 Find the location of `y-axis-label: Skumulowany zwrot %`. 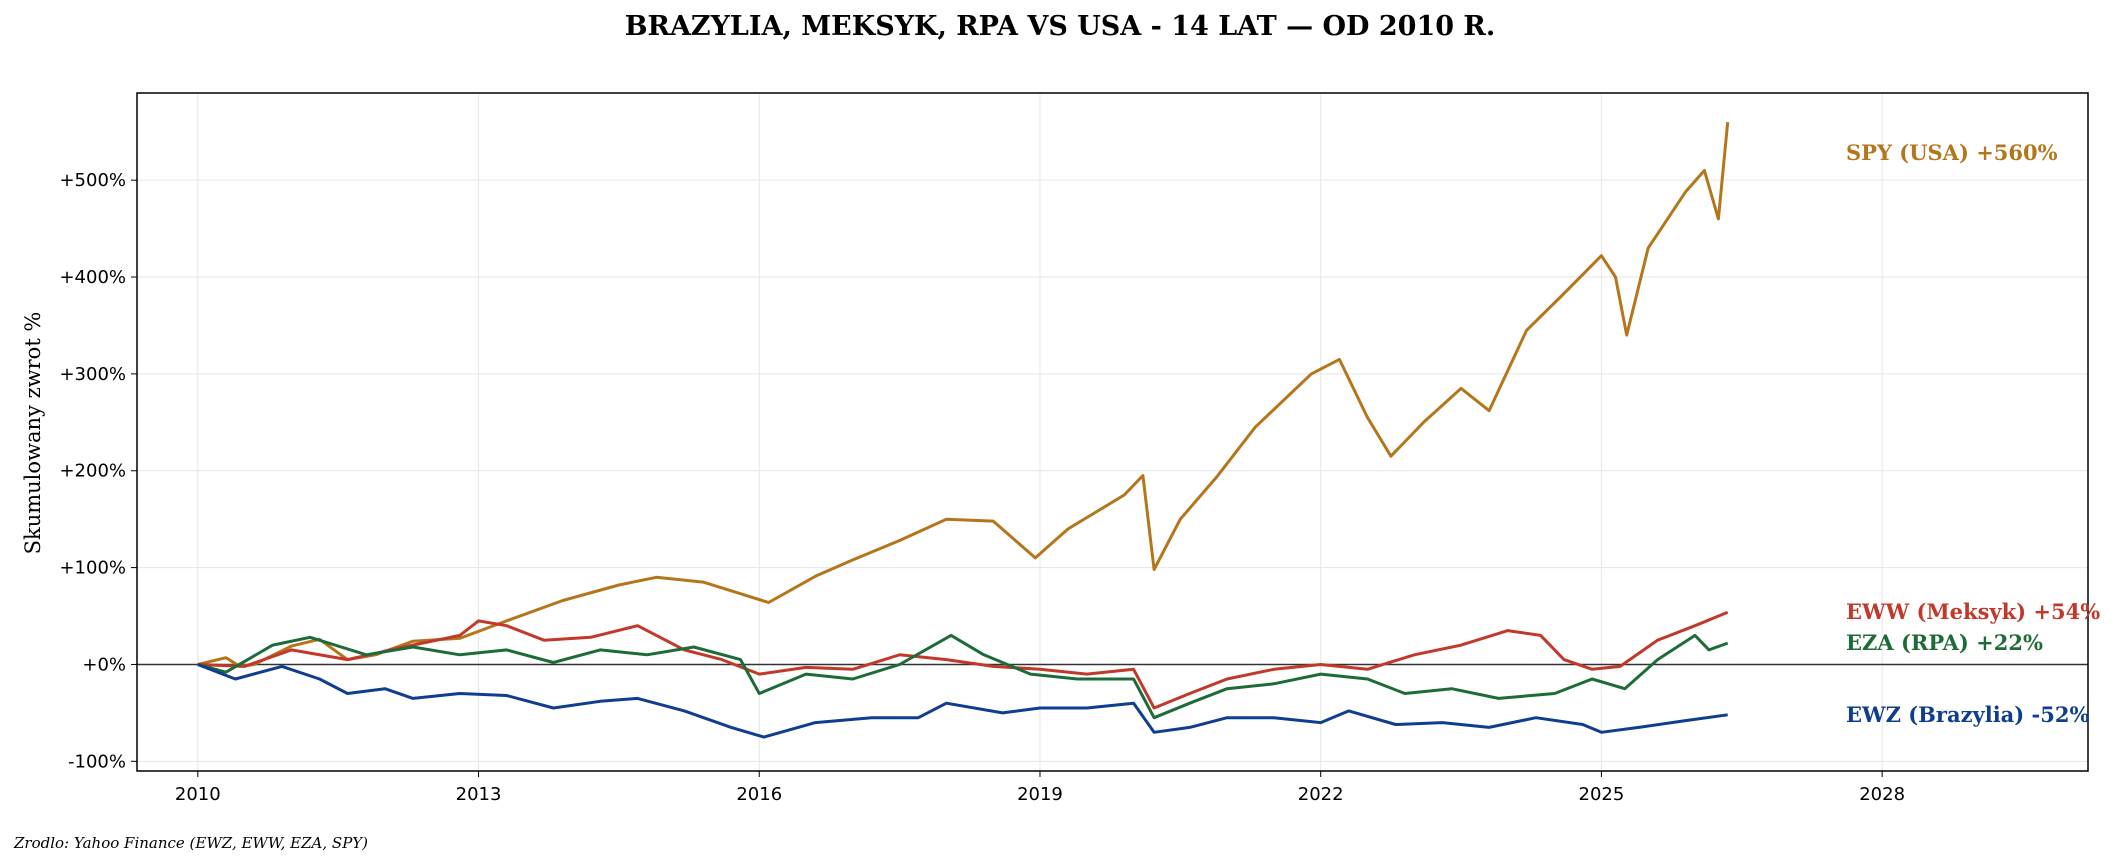

y-axis-label: Skumulowany zwrot % is located at coordinates (33, 433).